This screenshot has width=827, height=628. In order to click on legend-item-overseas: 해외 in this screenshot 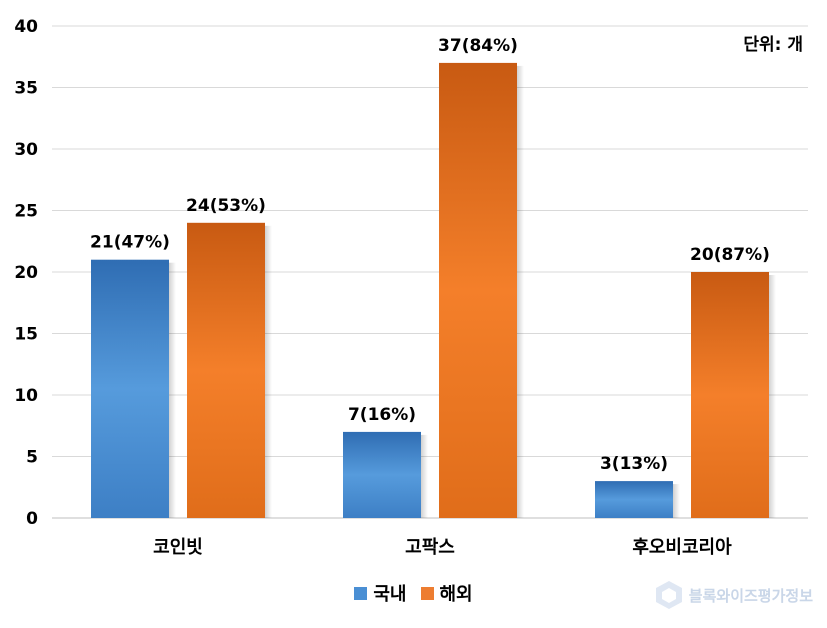, I will do `click(446, 593)`.